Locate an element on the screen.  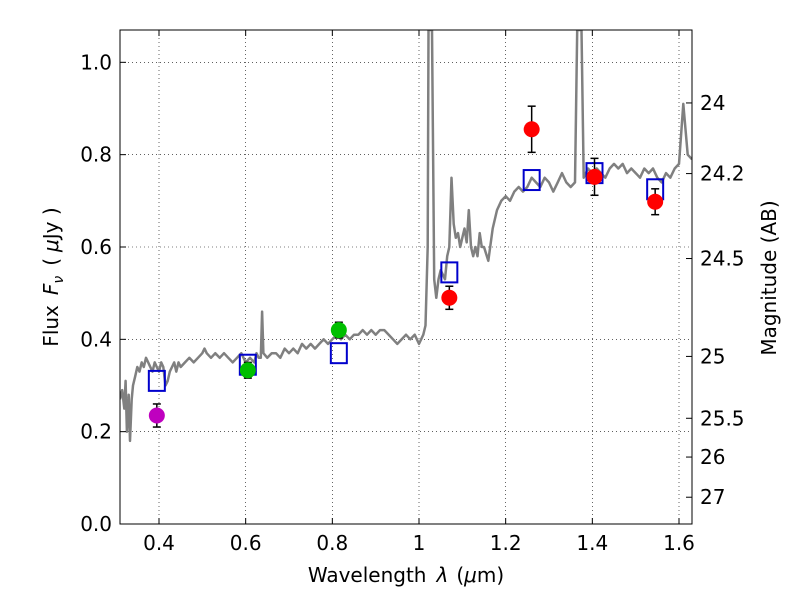
x-tick-label: 1.6 is located at coordinates (679, 543).